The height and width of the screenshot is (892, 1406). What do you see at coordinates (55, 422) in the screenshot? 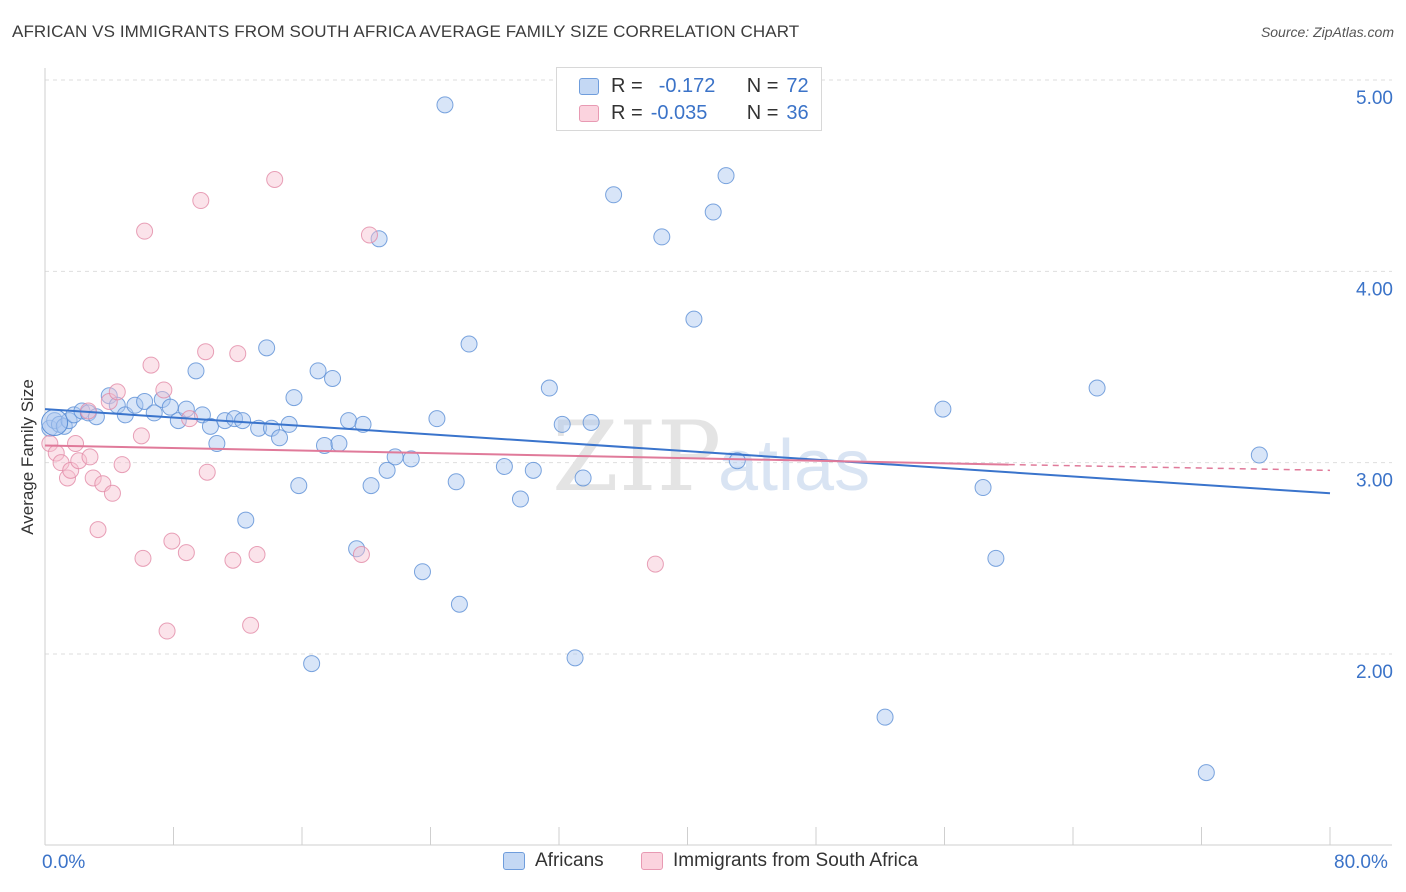
I see `point-cluster` at bounding box center [55, 422].